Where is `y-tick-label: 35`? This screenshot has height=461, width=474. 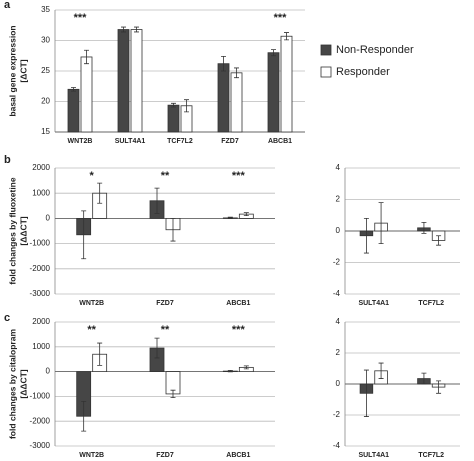 y-tick-label: 35 is located at coordinates (45, 9).